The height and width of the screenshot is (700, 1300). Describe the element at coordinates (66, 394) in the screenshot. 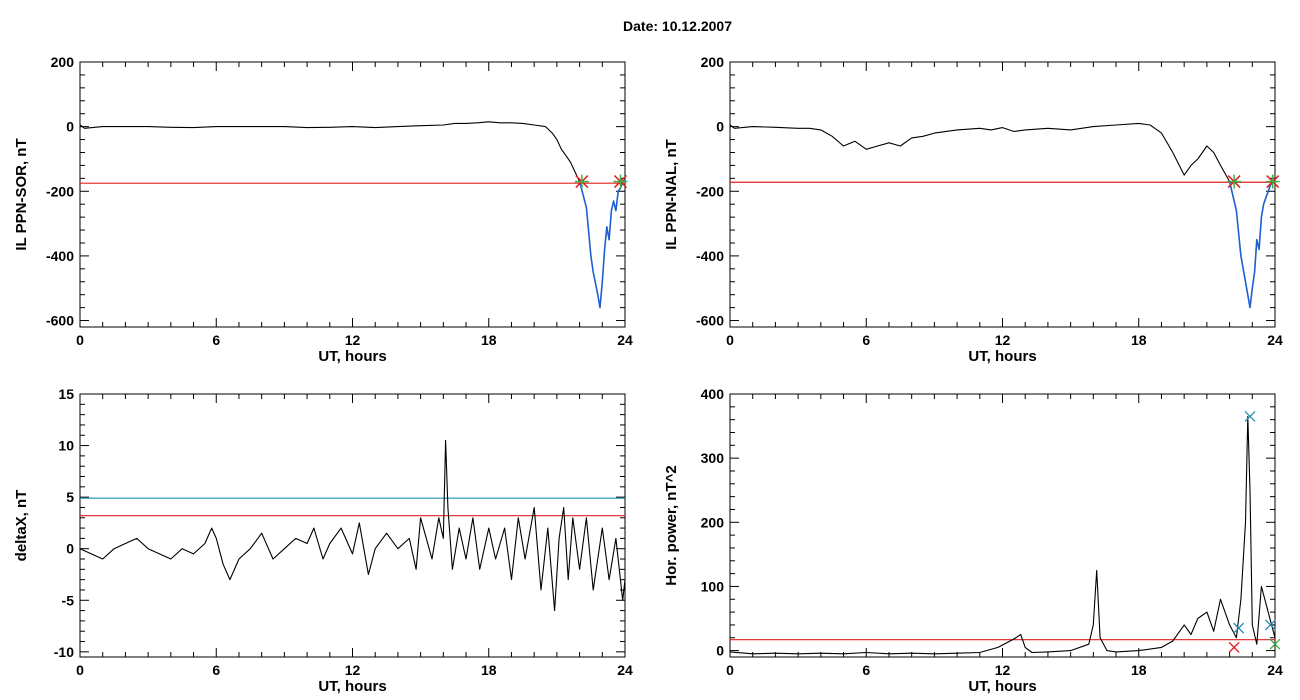

I see `y-tick-label: 15` at that location.